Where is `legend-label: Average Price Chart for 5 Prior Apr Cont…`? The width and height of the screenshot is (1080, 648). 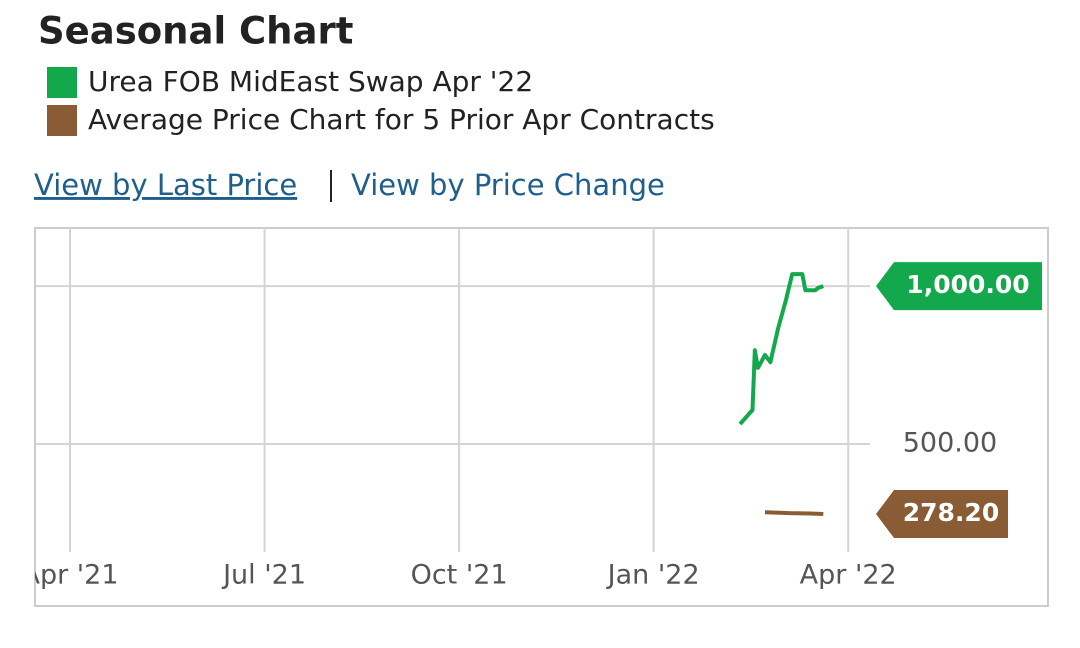
legend-label: Average Price Chart for 5 Prior Apr Cont… is located at coordinates (401, 119).